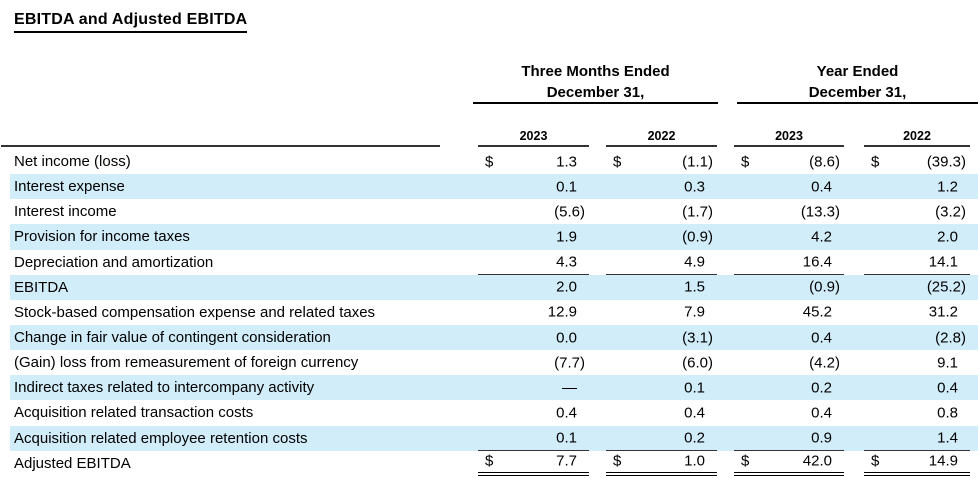 The height and width of the screenshot is (482, 980). What do you see at coordinates (566, 262) in the screenshot?
I see `cell-value: 4.3` at bounding box center [566, 262].